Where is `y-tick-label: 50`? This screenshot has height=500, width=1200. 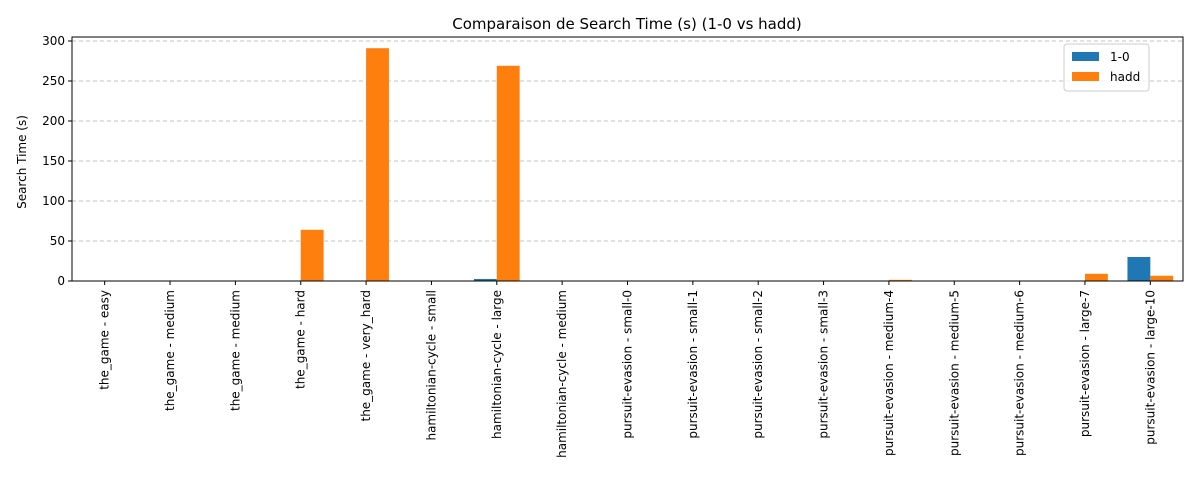
y-tick-label: 50 is located at coordinates (57, 241).